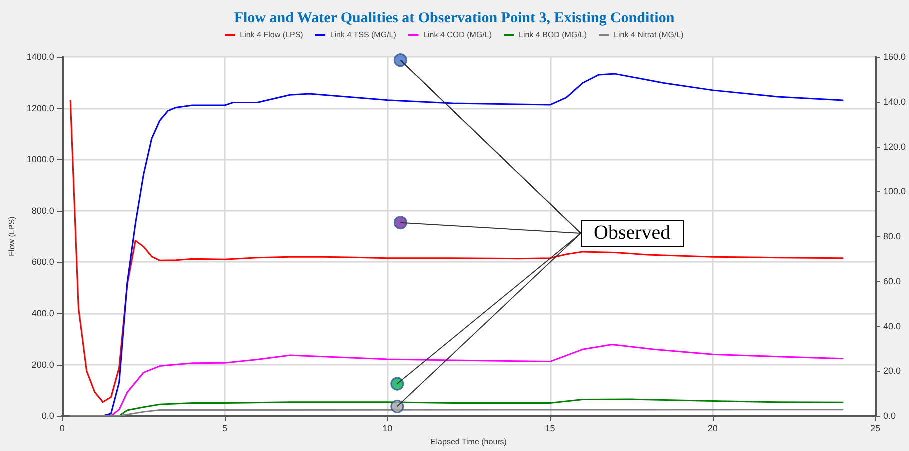 This screenshot has width=909, height=451. I want to click on y-tick-label: 600.0, so click(43, 262).